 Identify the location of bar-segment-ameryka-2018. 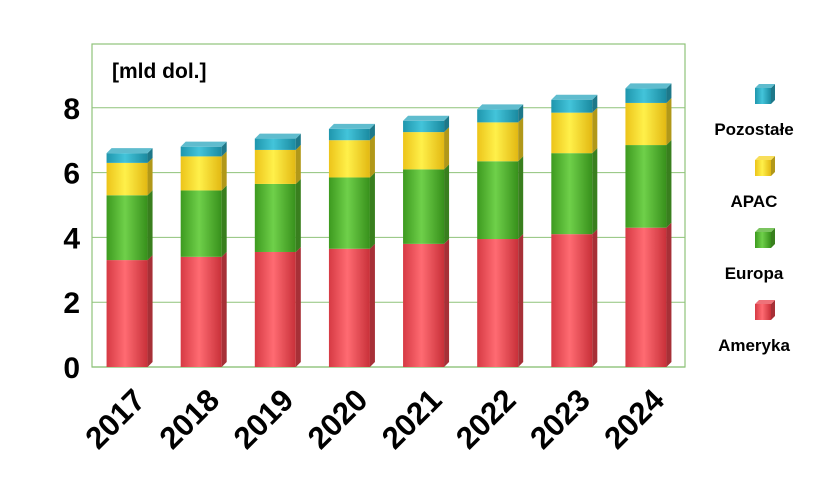
(203, 309).